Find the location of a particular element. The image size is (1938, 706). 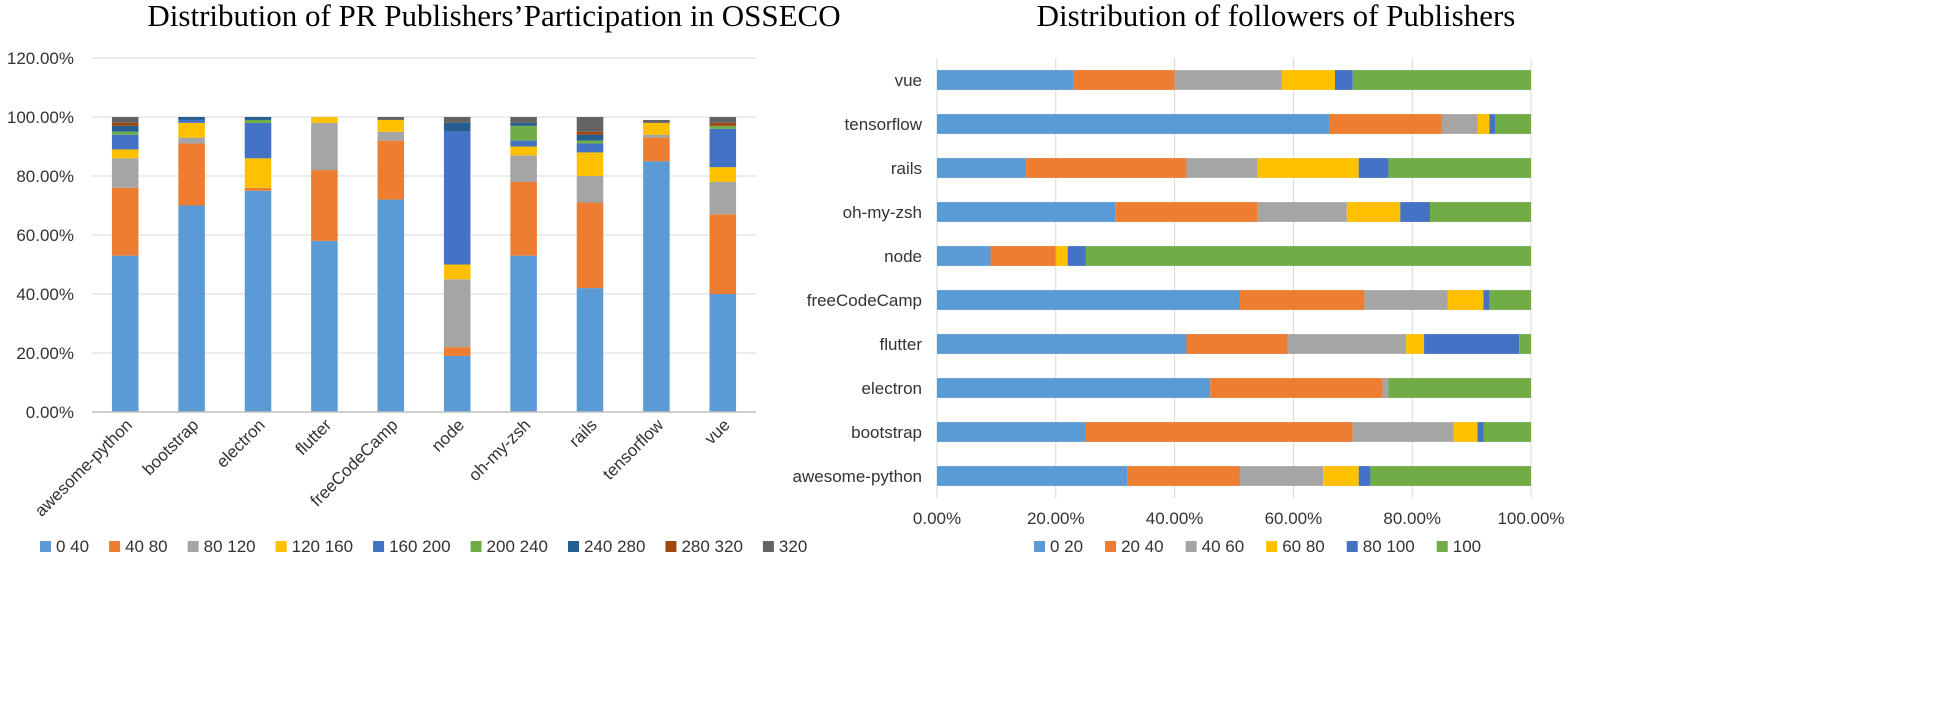

y-tick-label: 40.00% is located at coordinates (45, 294).